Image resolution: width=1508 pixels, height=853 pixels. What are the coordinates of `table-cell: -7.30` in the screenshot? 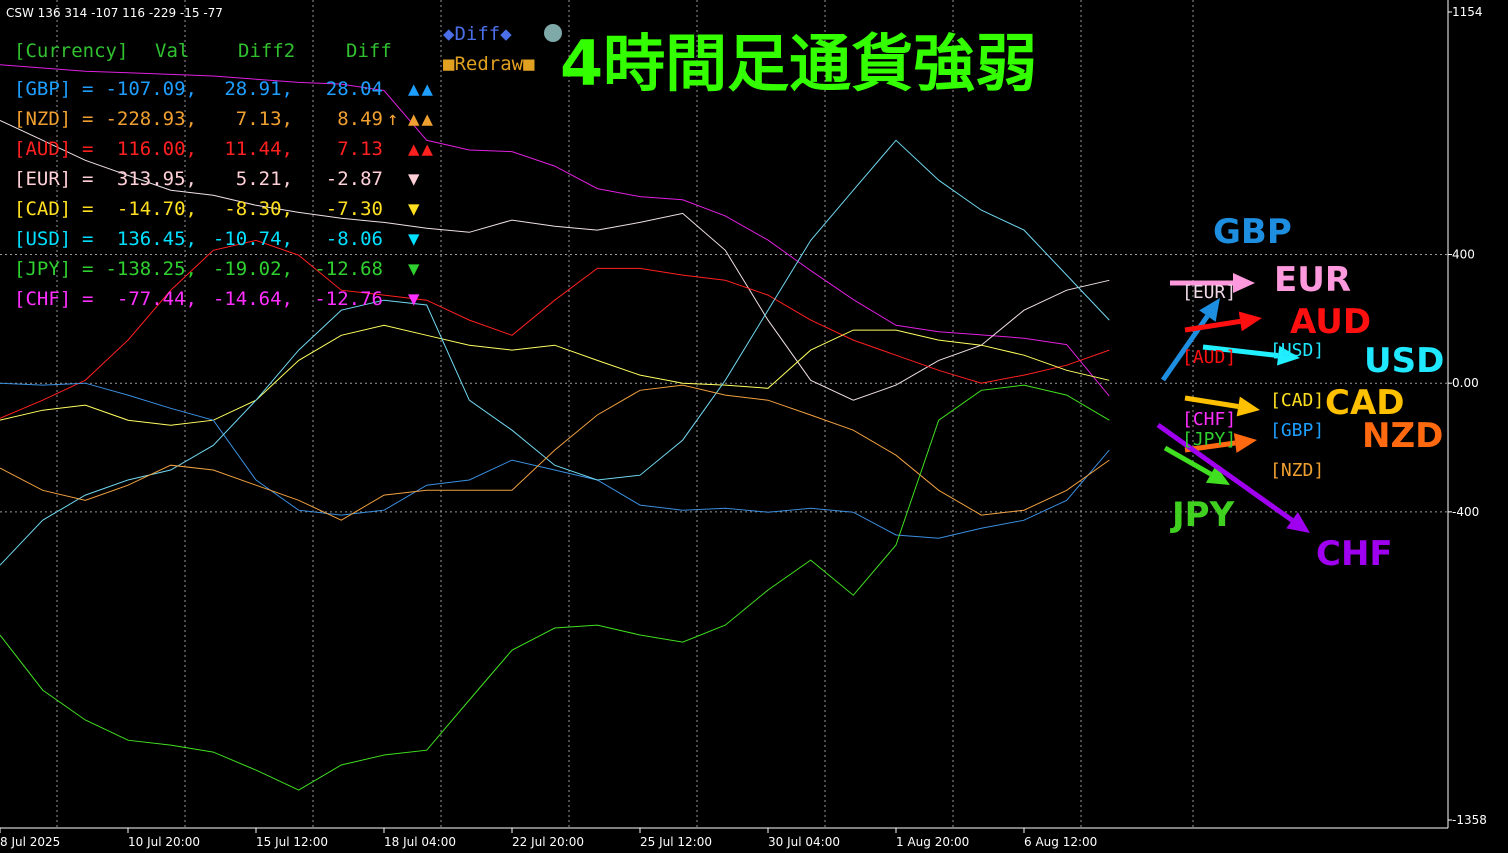 It's located at (354, 209).